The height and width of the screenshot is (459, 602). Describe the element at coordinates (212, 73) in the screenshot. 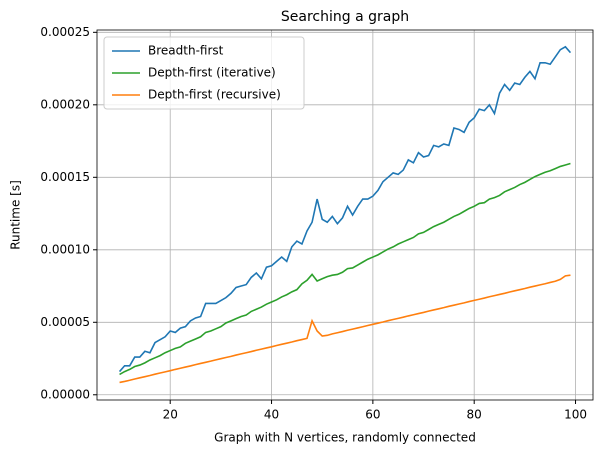

I see `legend-label: Depth-first (iterative)` at that location.